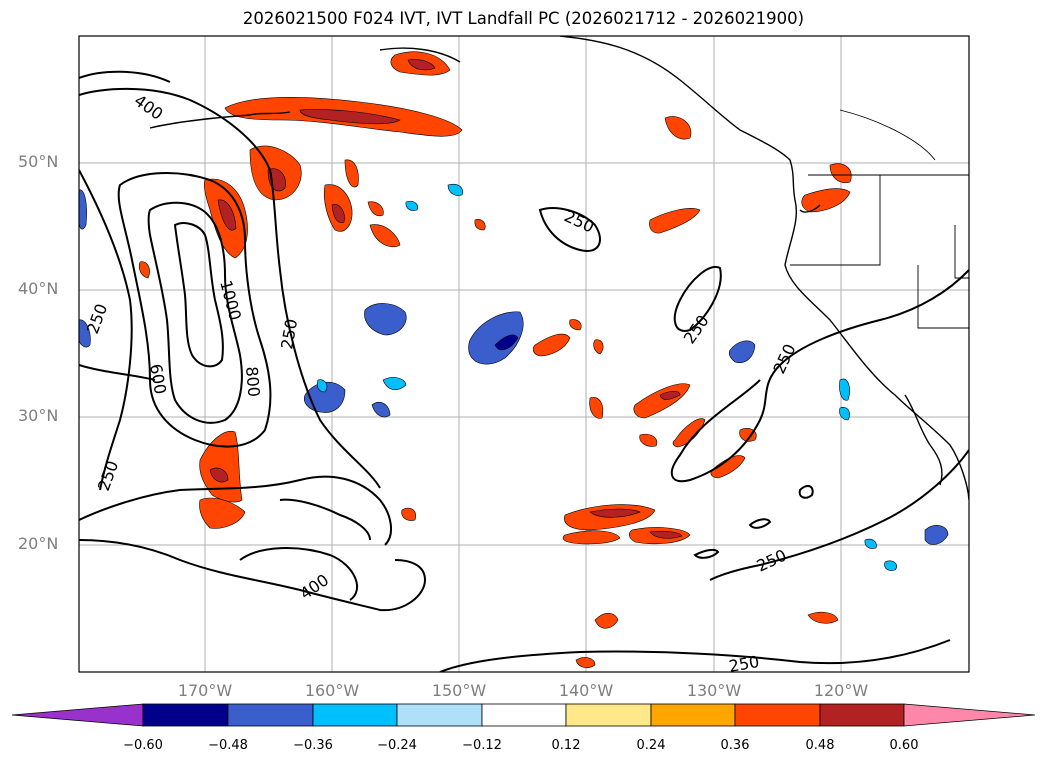 This screenshot has width=1047, height=765. I want to click on lon-label: 120°W, so click(841, 690).